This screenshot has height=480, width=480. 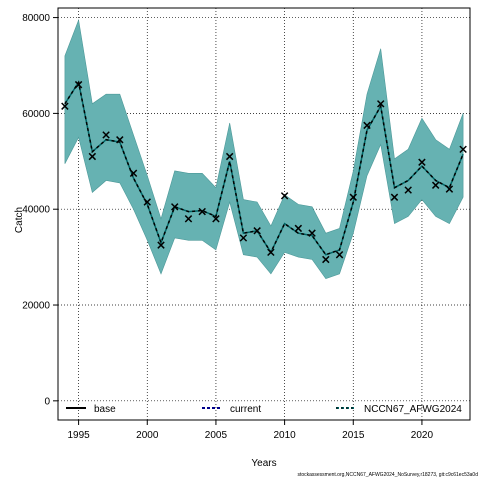 I want to click on legend-label: current, so click(x=245, y=409).